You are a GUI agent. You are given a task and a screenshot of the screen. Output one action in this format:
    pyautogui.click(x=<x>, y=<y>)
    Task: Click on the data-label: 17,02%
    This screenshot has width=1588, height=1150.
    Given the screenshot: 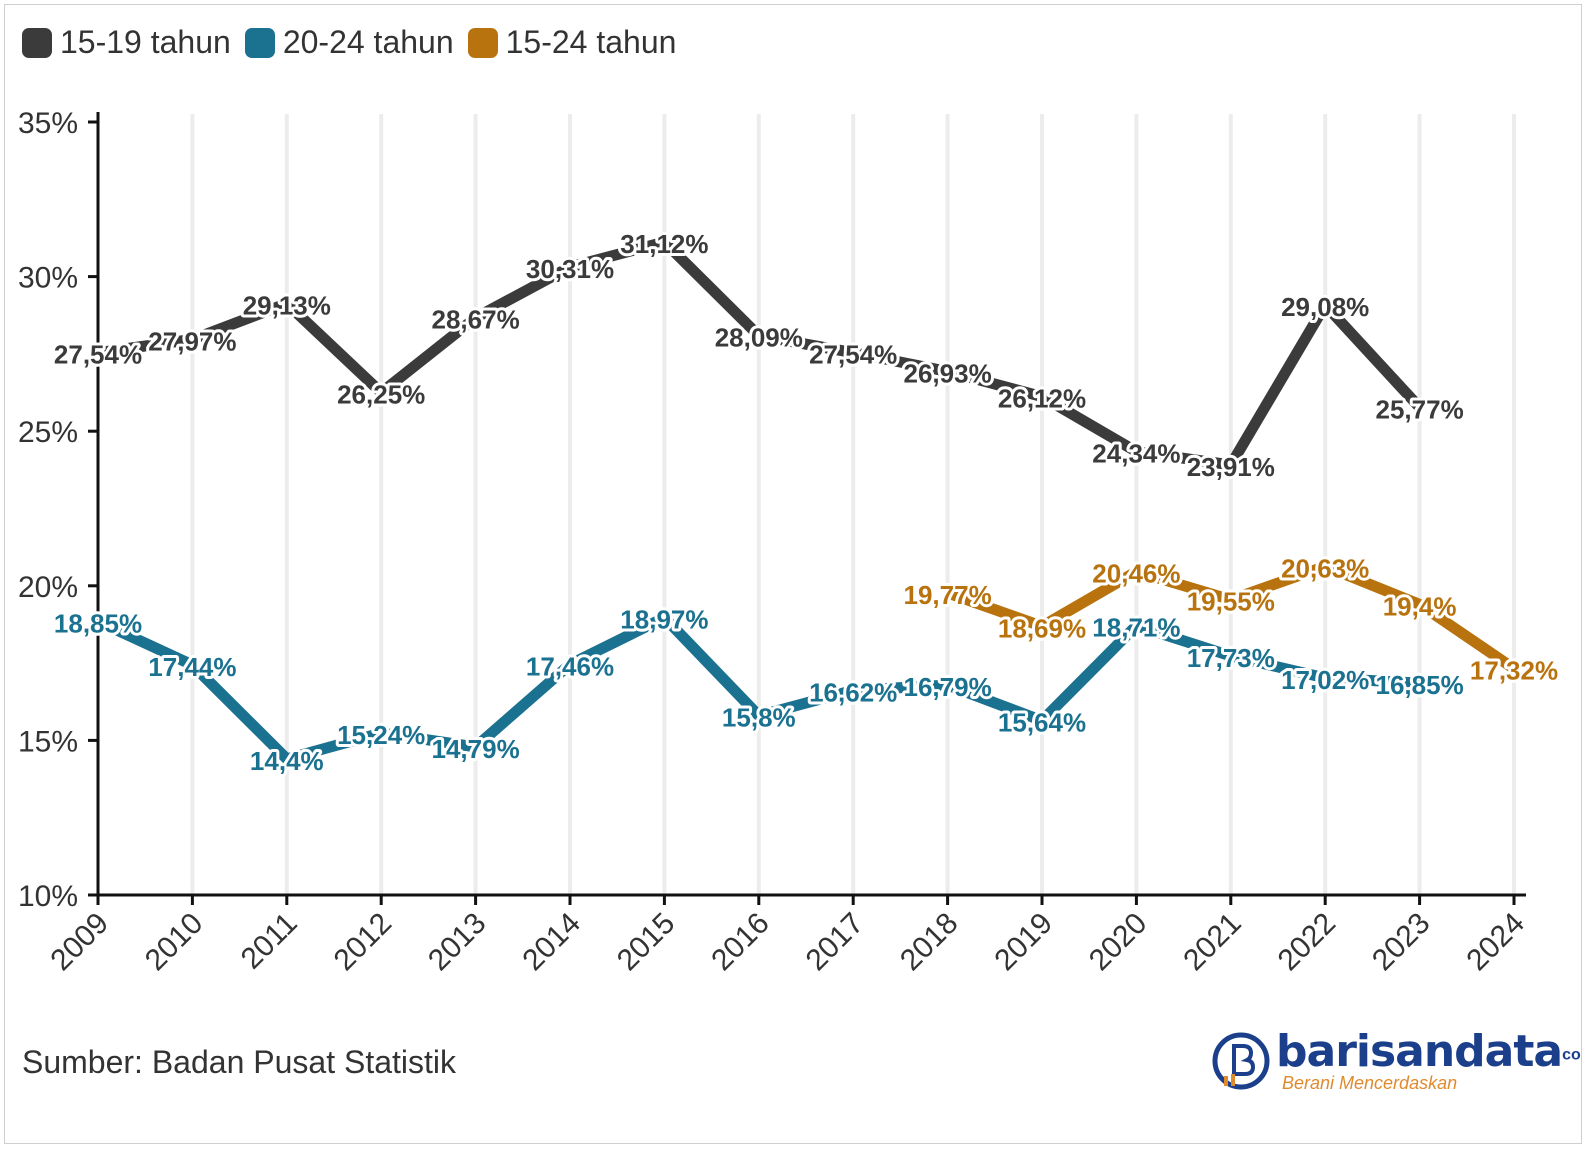 What is the action you would take?
    pyautogui.click(x=1325, y=680)
    